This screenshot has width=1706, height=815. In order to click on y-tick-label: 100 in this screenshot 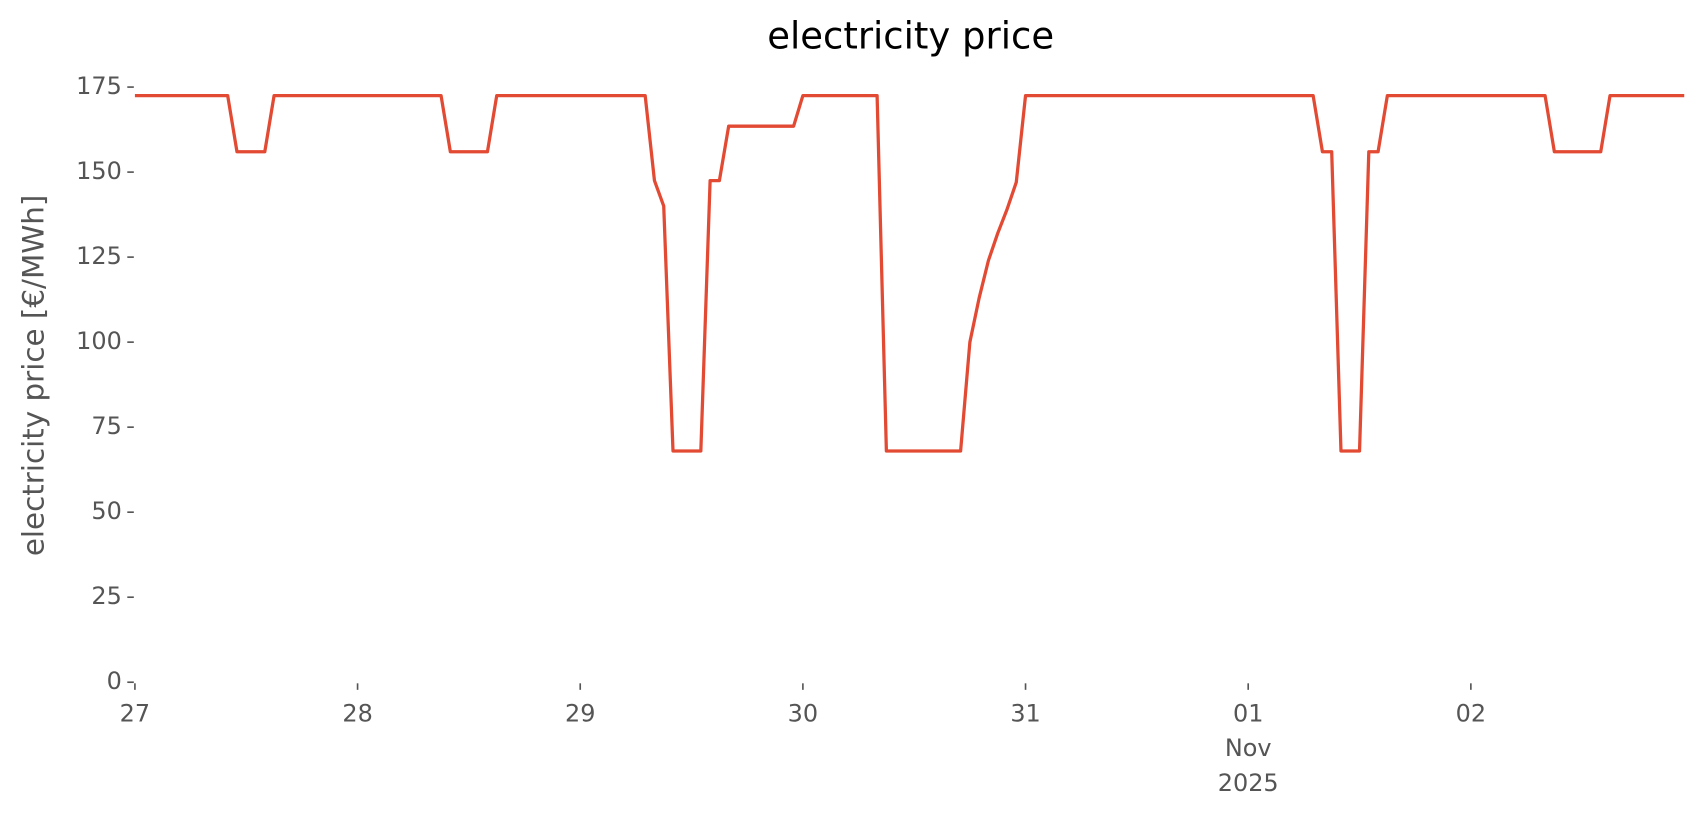, I will do `click(99, 341)`.